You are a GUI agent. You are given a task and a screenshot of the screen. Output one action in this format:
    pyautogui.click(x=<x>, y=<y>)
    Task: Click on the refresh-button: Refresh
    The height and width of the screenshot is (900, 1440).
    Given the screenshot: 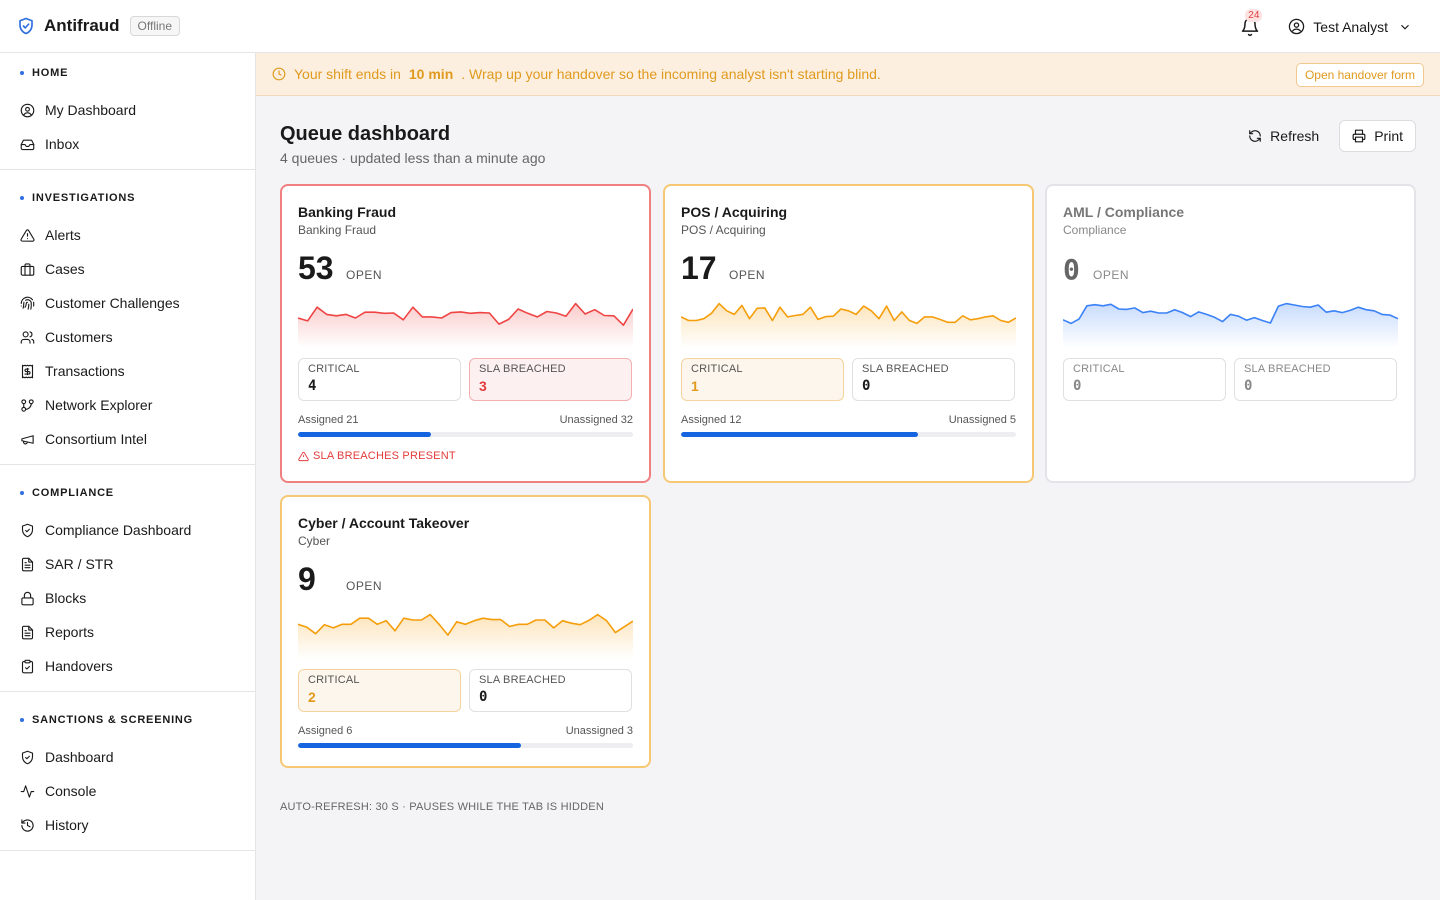 What is the action you would take?
    pyautogui.click(x=1283, y=136)
    